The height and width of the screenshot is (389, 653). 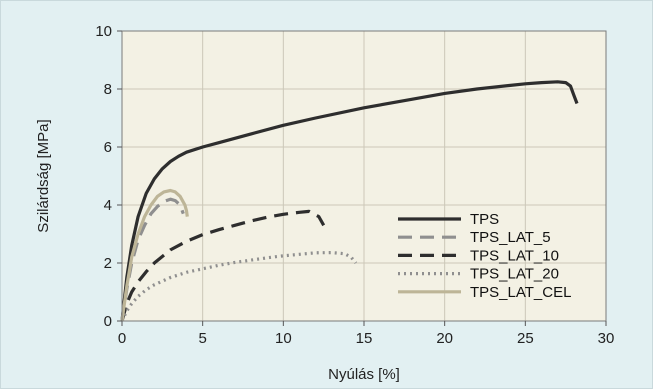 I want to click on x-tick-label: 20, so click(x=444, y=338).